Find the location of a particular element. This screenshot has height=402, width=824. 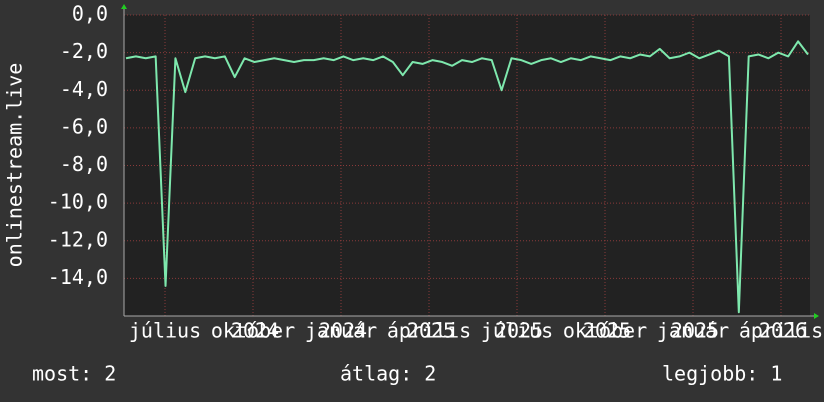

footer-average: átlag: 2 is located at coordinates (388, 374).